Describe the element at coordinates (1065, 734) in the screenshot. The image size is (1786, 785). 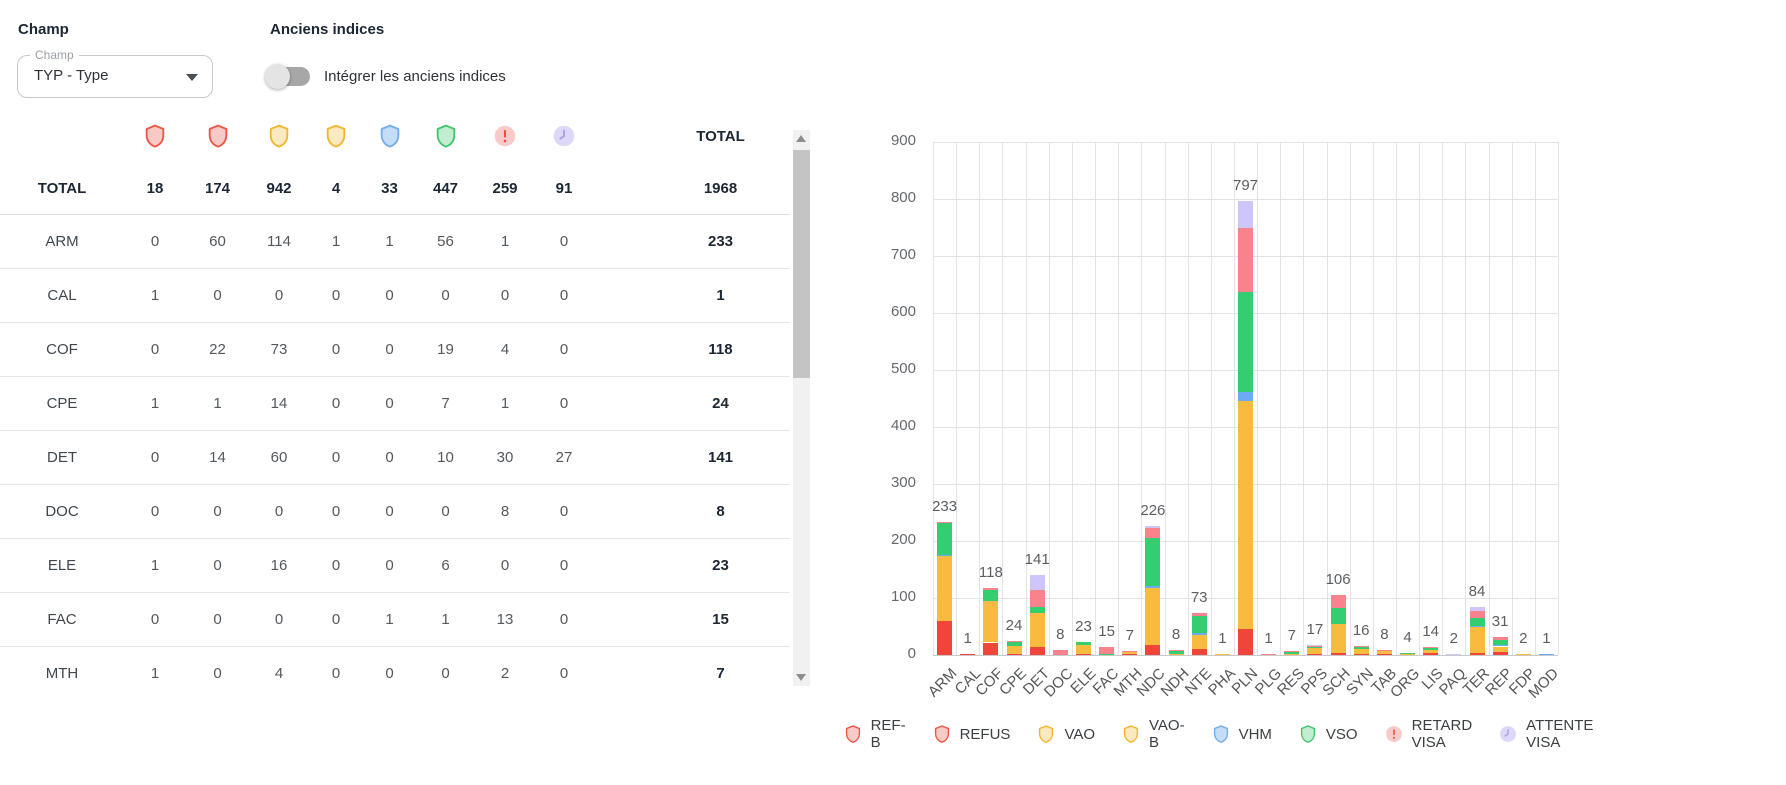
I see `legend-item: VAO` at that location.